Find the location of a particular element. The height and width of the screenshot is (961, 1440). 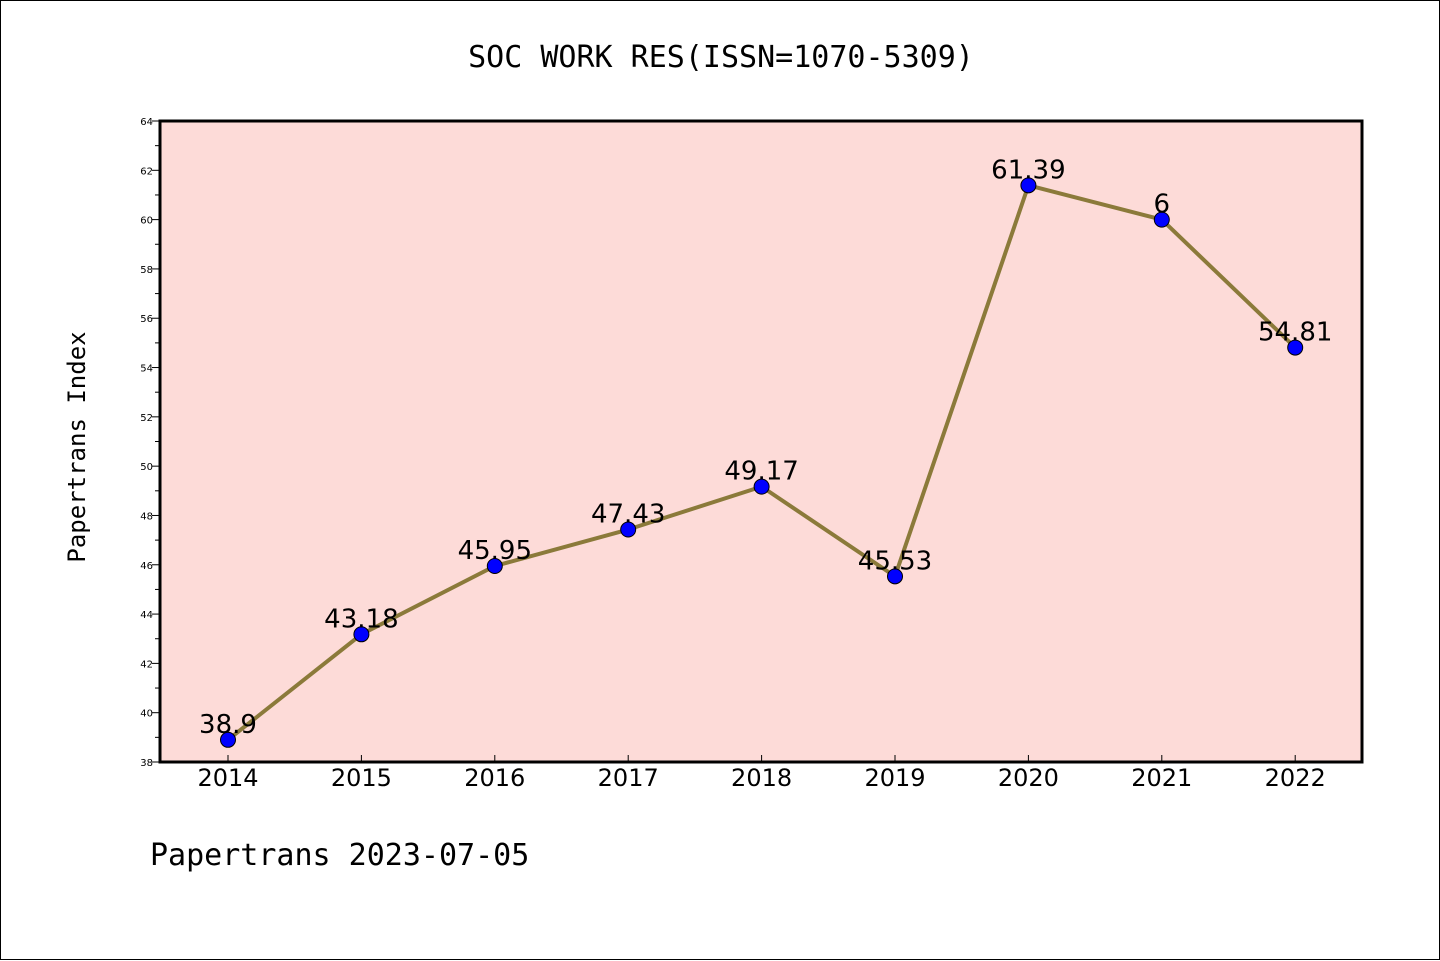

x-tick-label: 2018 is located at coordinates (761, 778).